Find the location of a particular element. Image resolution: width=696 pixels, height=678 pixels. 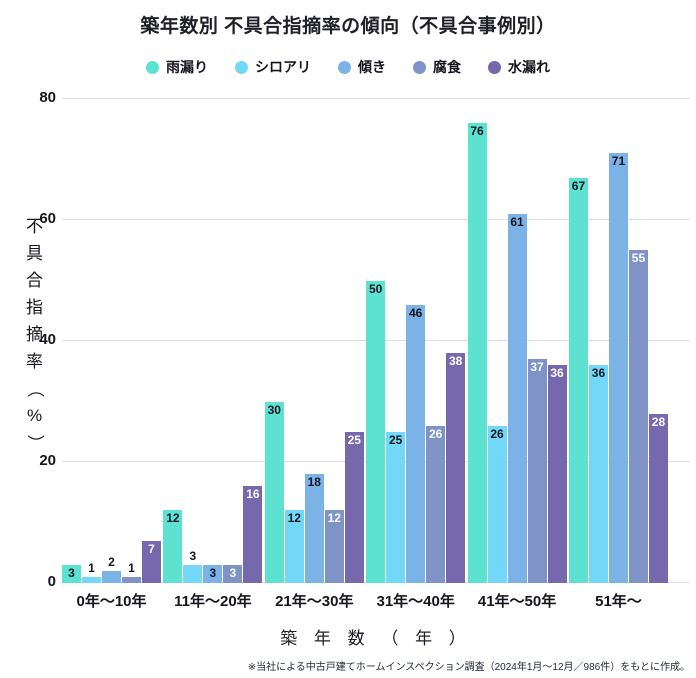

legend-item-label: 傾き is located at coordinates (372, 67).